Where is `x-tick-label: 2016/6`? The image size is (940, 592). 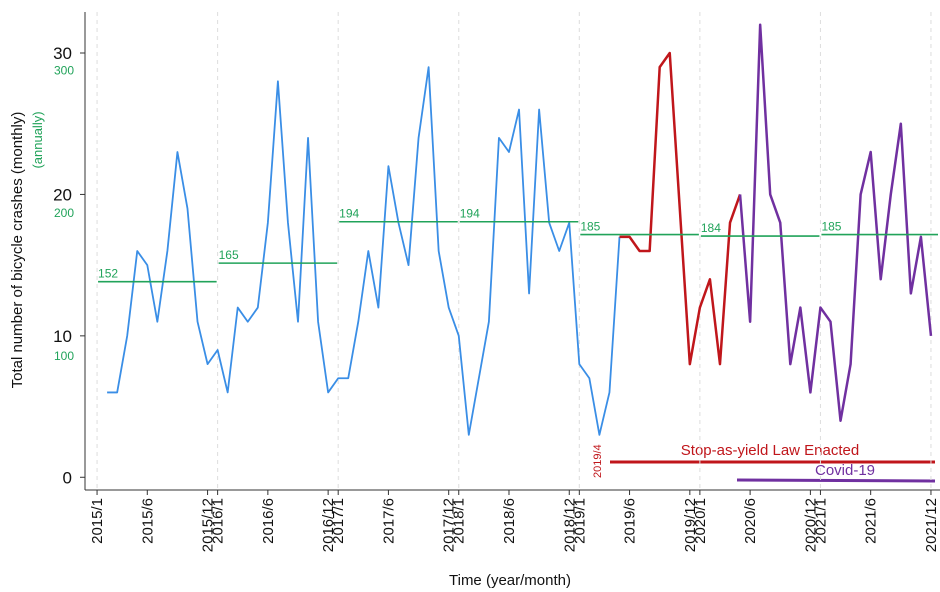
x-tick-label: 2016/6 is located at coordinates (268, 521).